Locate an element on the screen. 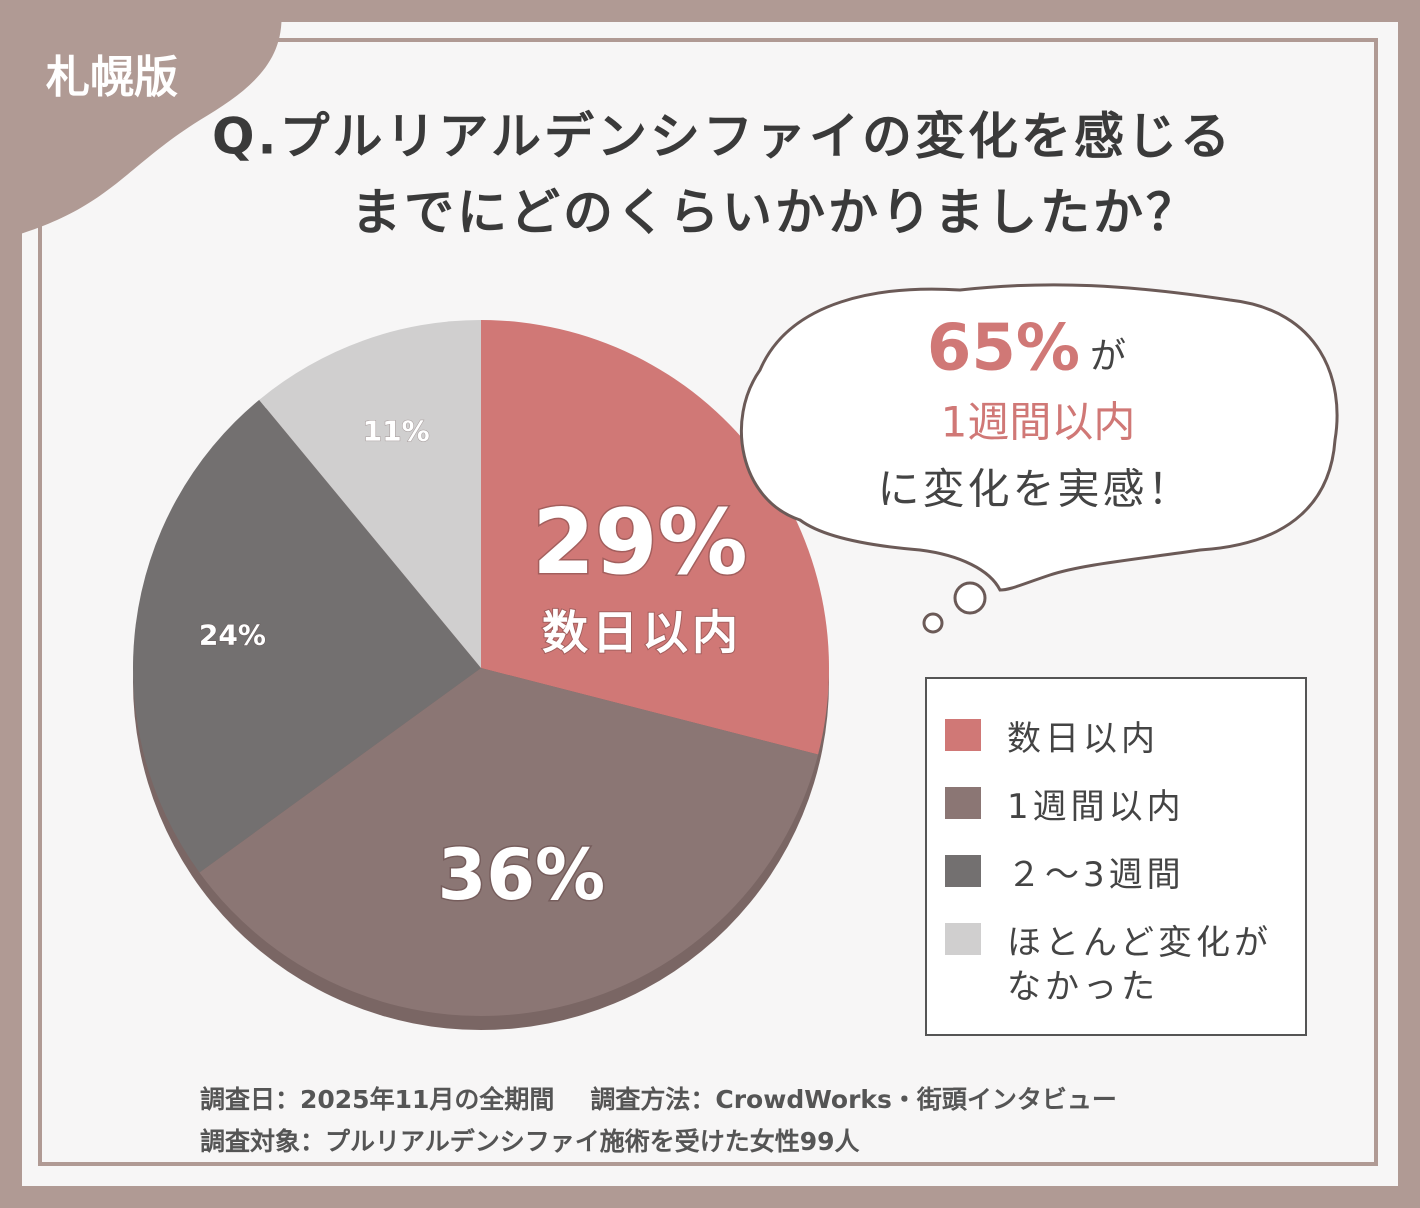  title: Q.プルリアルデンシファイの変化を感じる is located at coordinates (722, 137).